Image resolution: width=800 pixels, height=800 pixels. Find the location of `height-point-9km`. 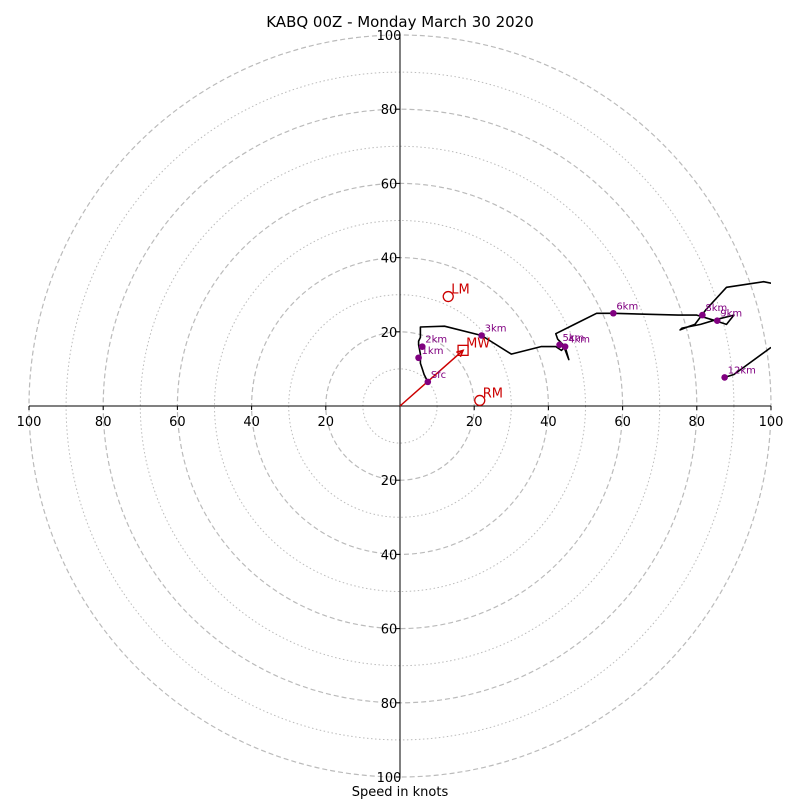

height-point-9km is located at coordinates (717, 320).